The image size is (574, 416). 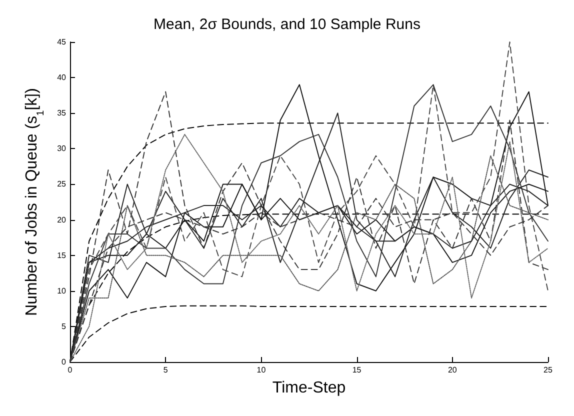 What do you see at coordinates (64, 326) in the screenshot?
I see `y-tick-label: 5` at bounding box center [64, 326].